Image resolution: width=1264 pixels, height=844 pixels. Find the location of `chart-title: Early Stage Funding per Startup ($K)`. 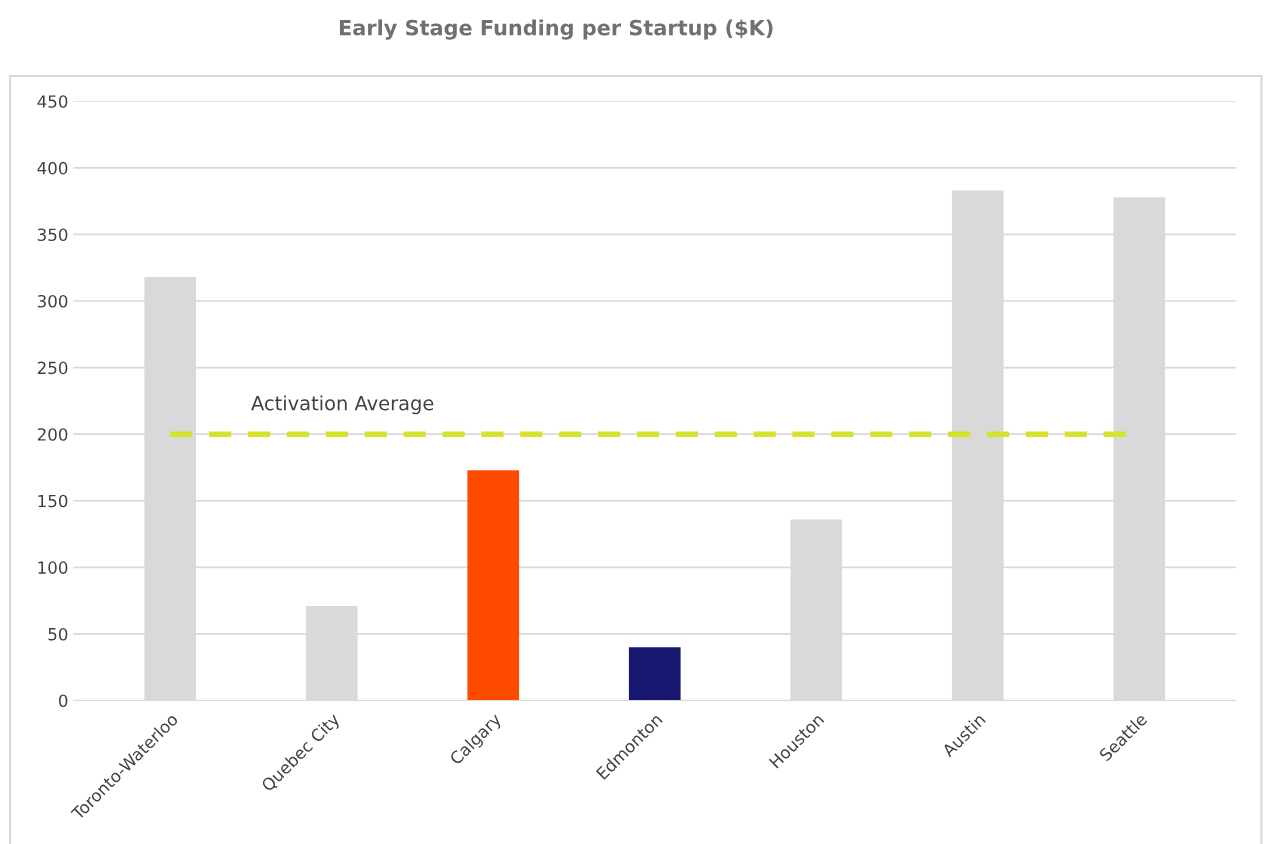

chart-title: Early Stage Funding per Startup ($K) is located at coordinates (556, 29).